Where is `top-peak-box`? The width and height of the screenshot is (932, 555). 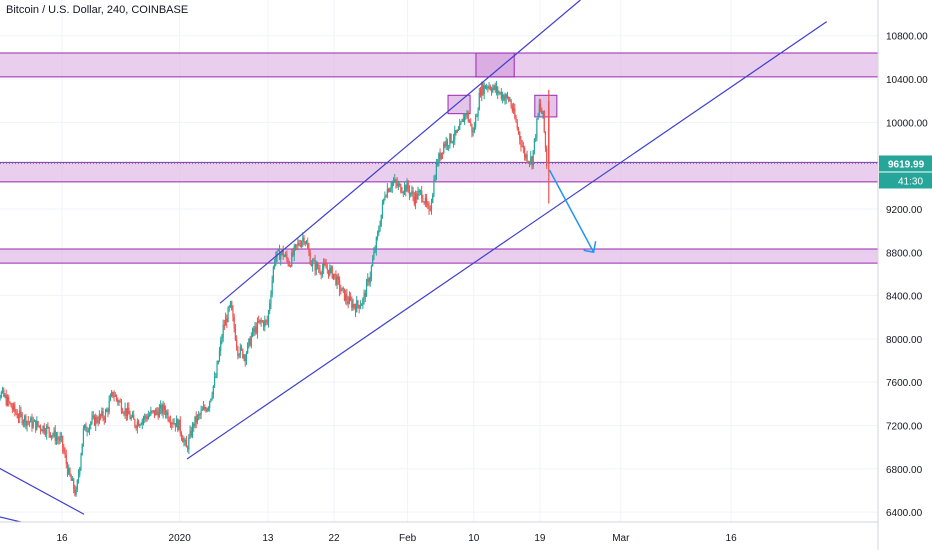 top-peak-box is located at coordinates (495, 65).